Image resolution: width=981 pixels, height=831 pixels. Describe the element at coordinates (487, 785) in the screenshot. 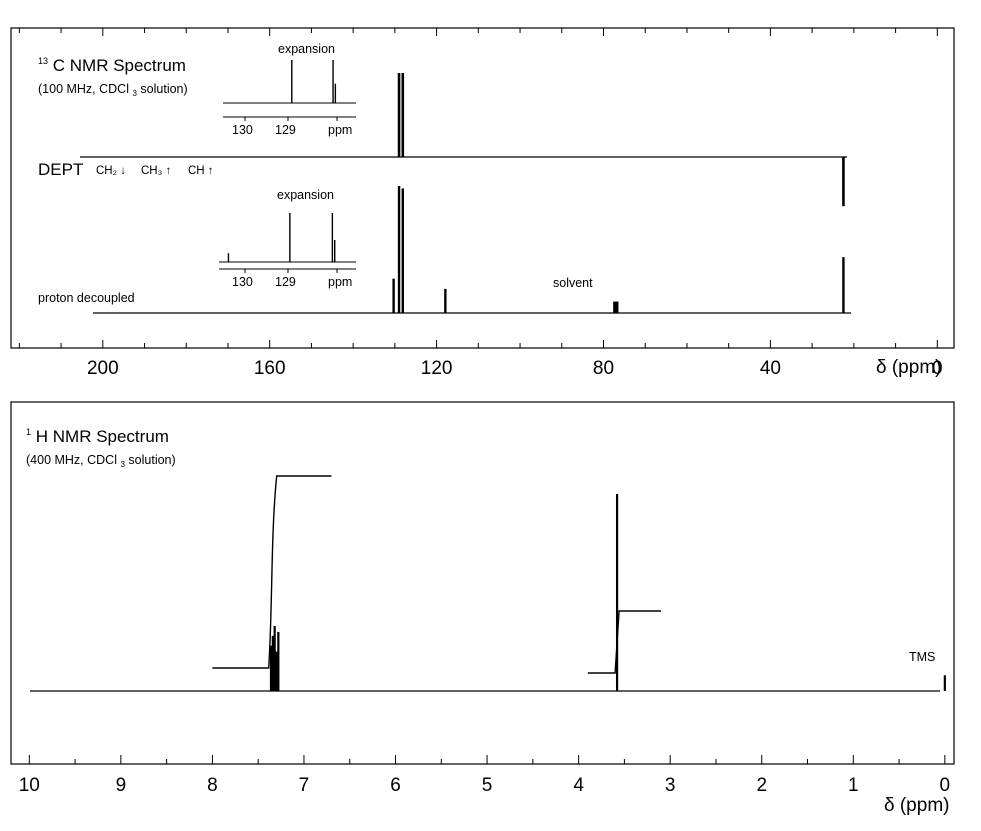

I see `h1-axis-tick-label: 5` at that location.